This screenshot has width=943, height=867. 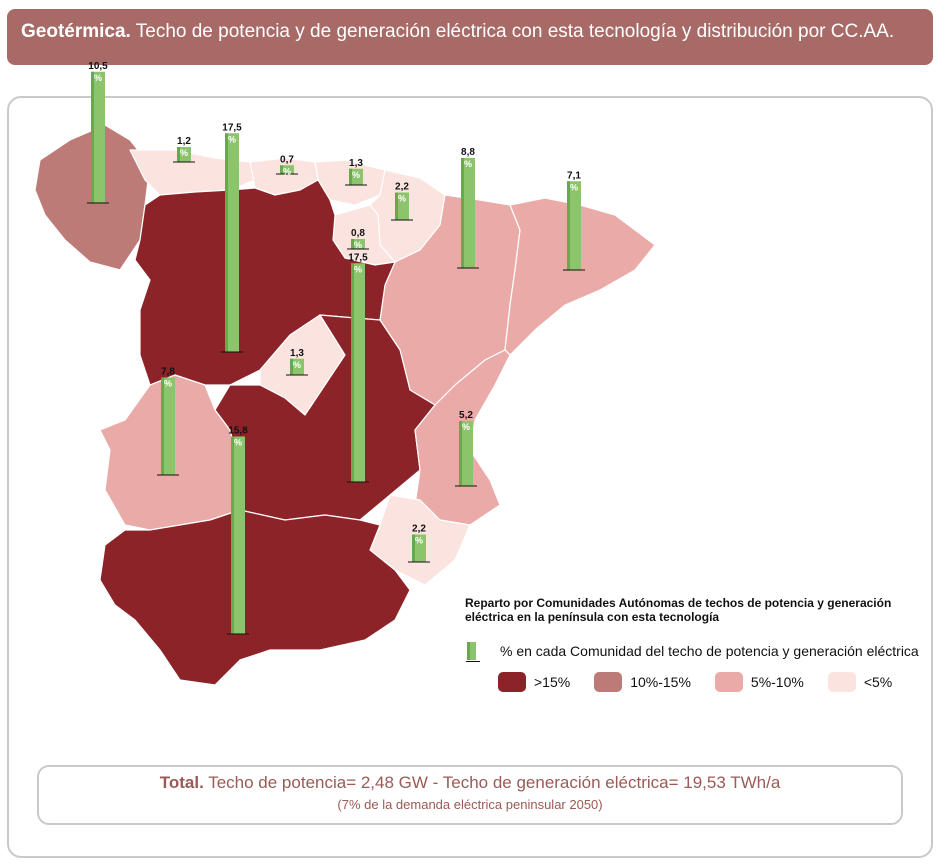 I want to click on region-cataluna, so click(x=580, y=276).